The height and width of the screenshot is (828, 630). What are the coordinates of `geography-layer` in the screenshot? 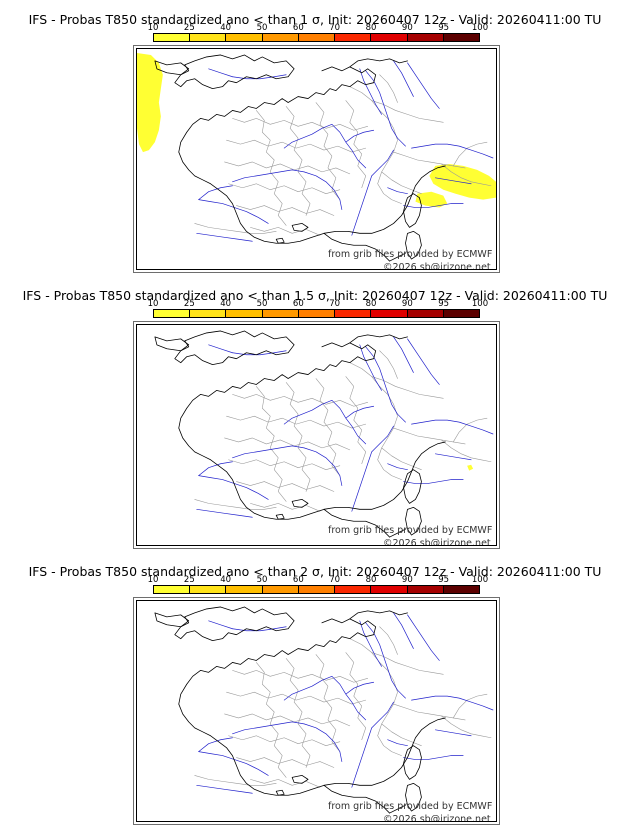 It's located at (324, 710).